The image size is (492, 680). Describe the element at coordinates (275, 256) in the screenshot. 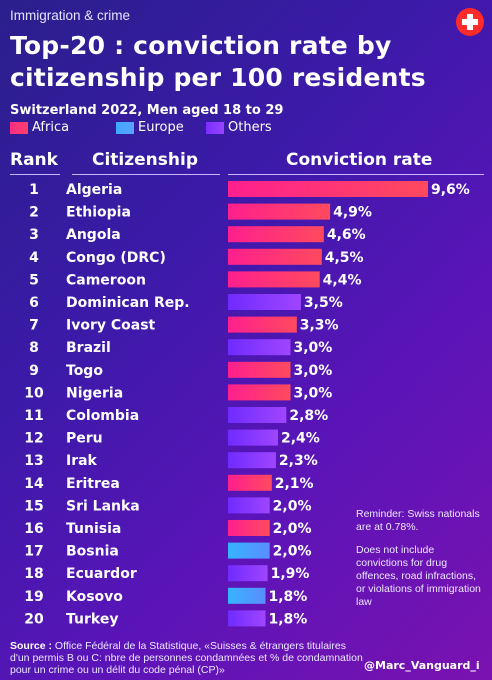

I see `bar-congo-drc` at that location.